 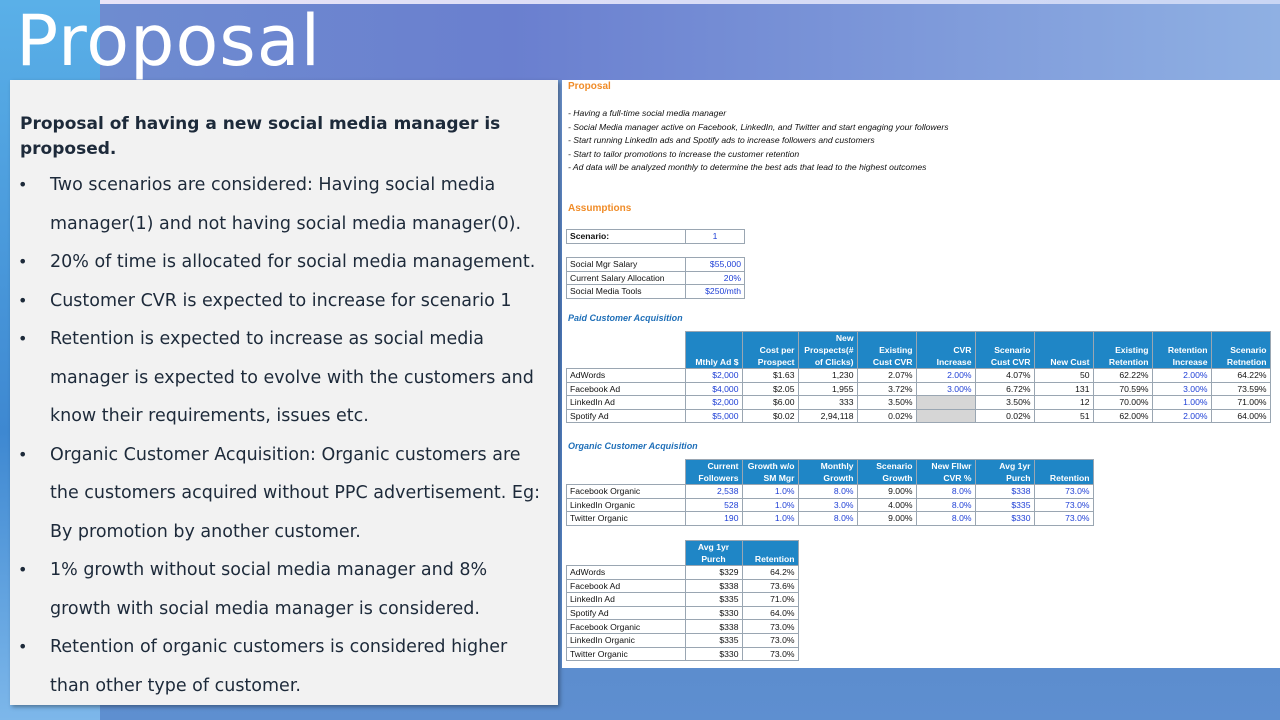 What do you see at coordinates (827, 402) in the screenshot?
I see `cell: 333` at bounding box center [827, 402].